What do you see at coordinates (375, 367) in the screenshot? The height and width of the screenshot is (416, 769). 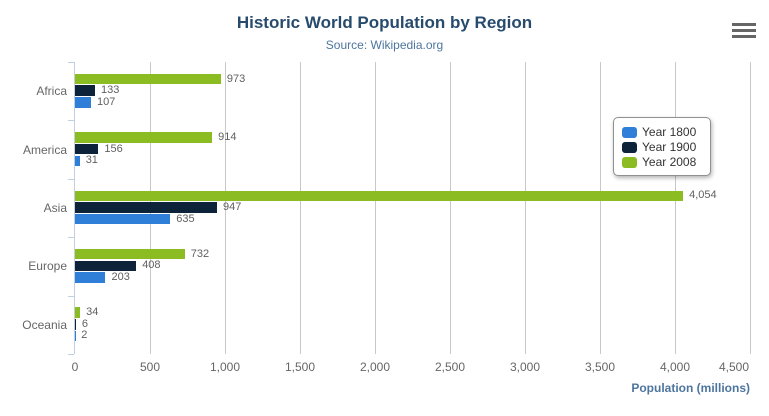 I see `x-tick-label: 2,000` at bounding box center [375, 367].